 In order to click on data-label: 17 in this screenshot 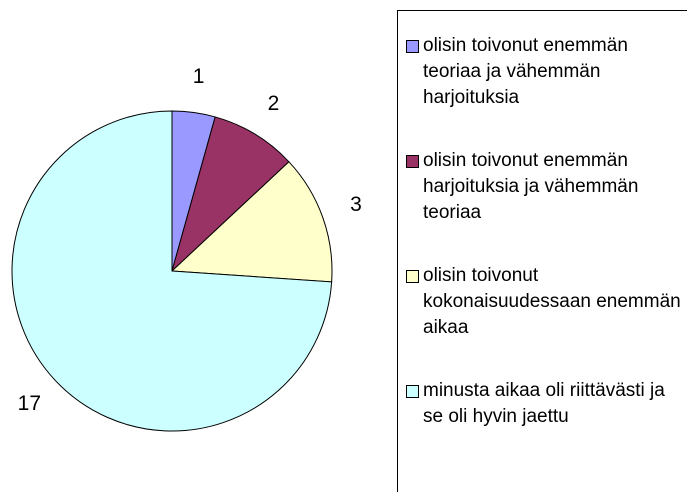, I will do `click(29, 403)`.